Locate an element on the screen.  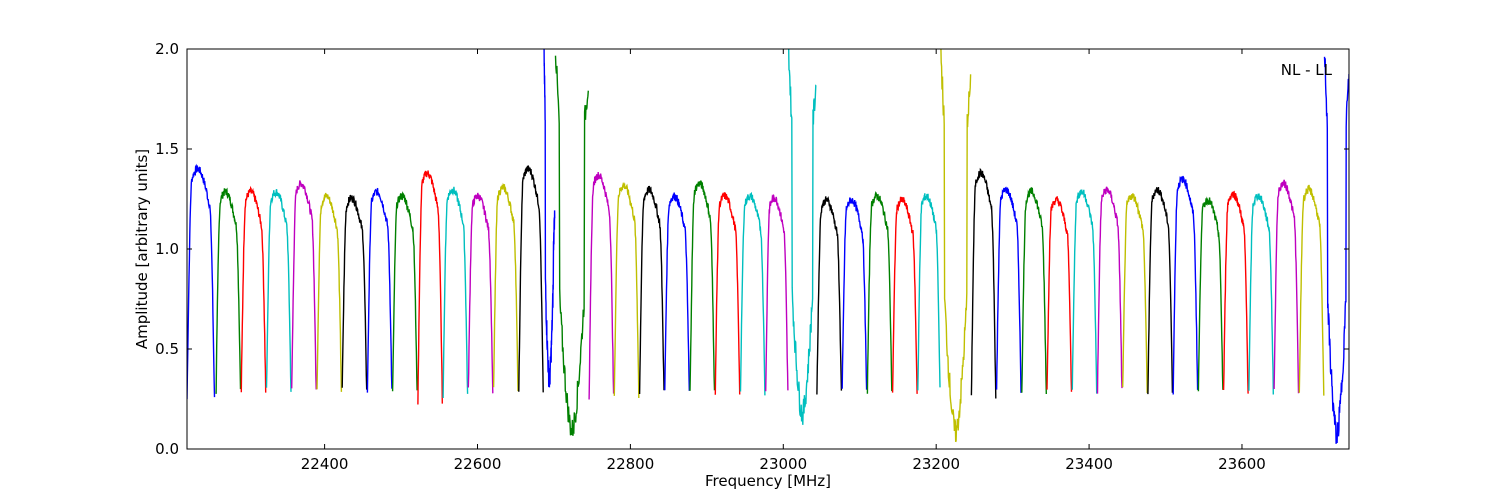
x-tick-label: 23000 is located at coordinates (783, 464).